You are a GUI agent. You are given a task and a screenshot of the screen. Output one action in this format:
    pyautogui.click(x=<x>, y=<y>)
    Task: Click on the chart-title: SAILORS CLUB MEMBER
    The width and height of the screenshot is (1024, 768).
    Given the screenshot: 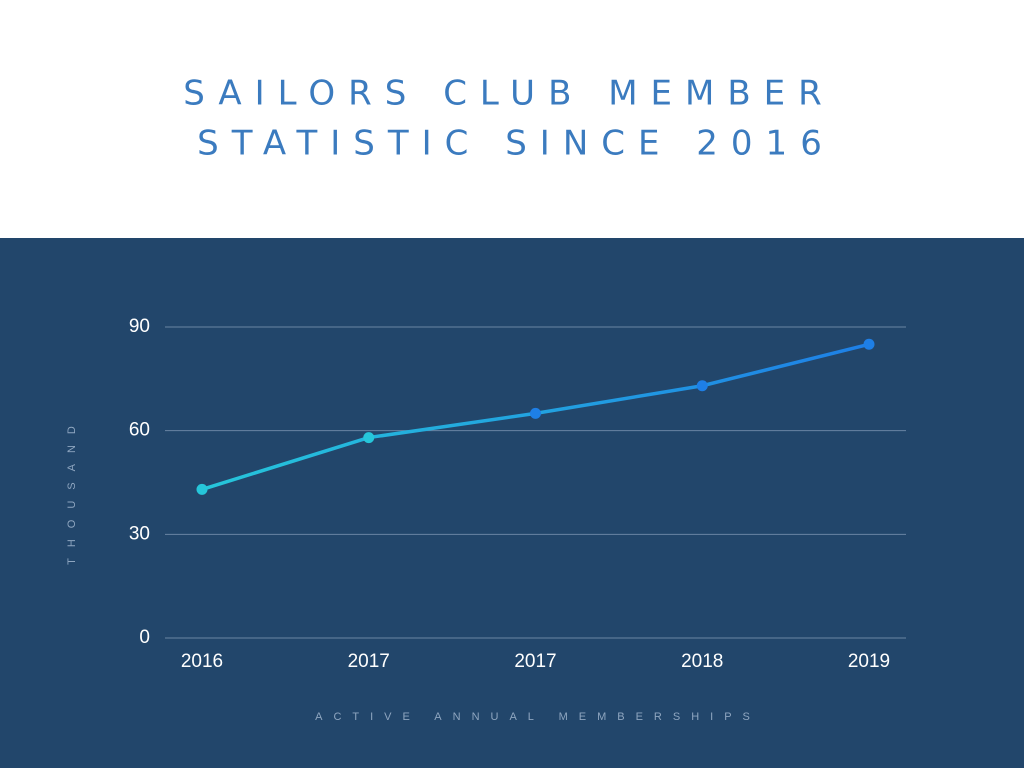 What is the action you would take?
    pyautogui.click(x=509, y=94)
    